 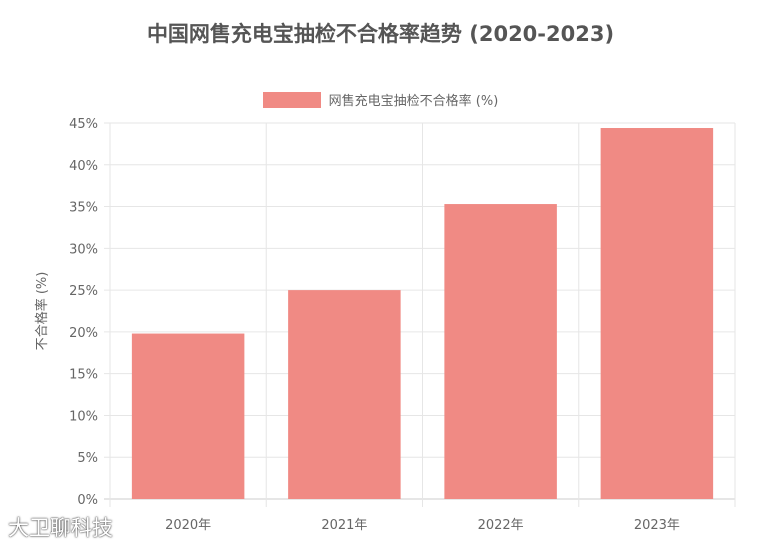 I want to click on y-axis-label: 不合格率 (%), so click(x=42, y=311).